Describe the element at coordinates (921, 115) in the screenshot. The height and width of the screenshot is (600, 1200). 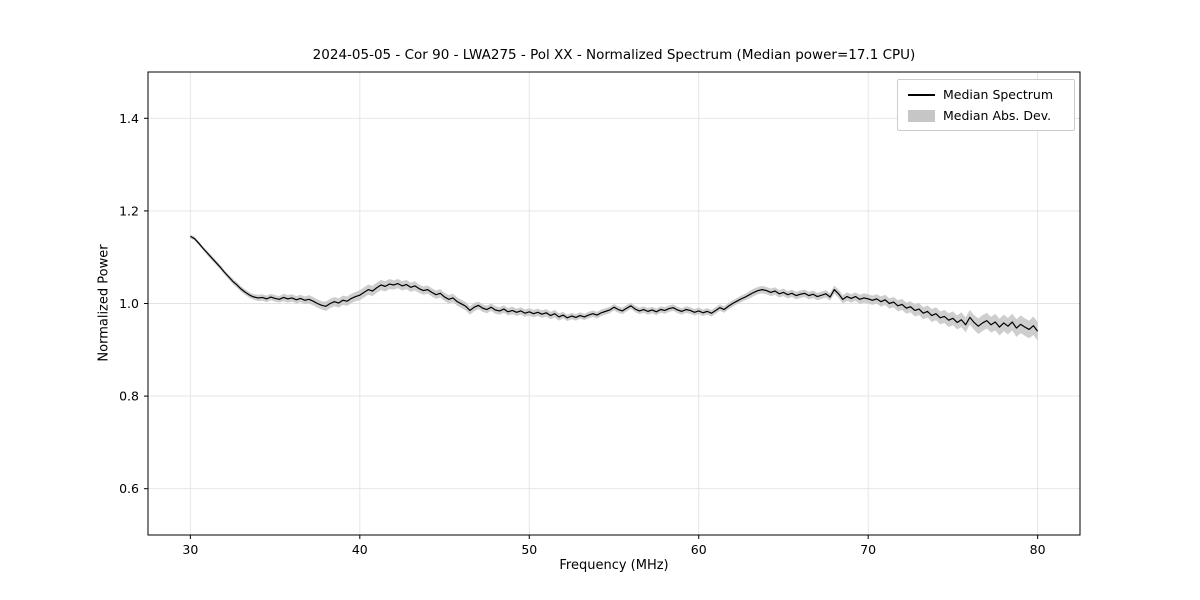
I see `patch-swatch-icon` at that location.